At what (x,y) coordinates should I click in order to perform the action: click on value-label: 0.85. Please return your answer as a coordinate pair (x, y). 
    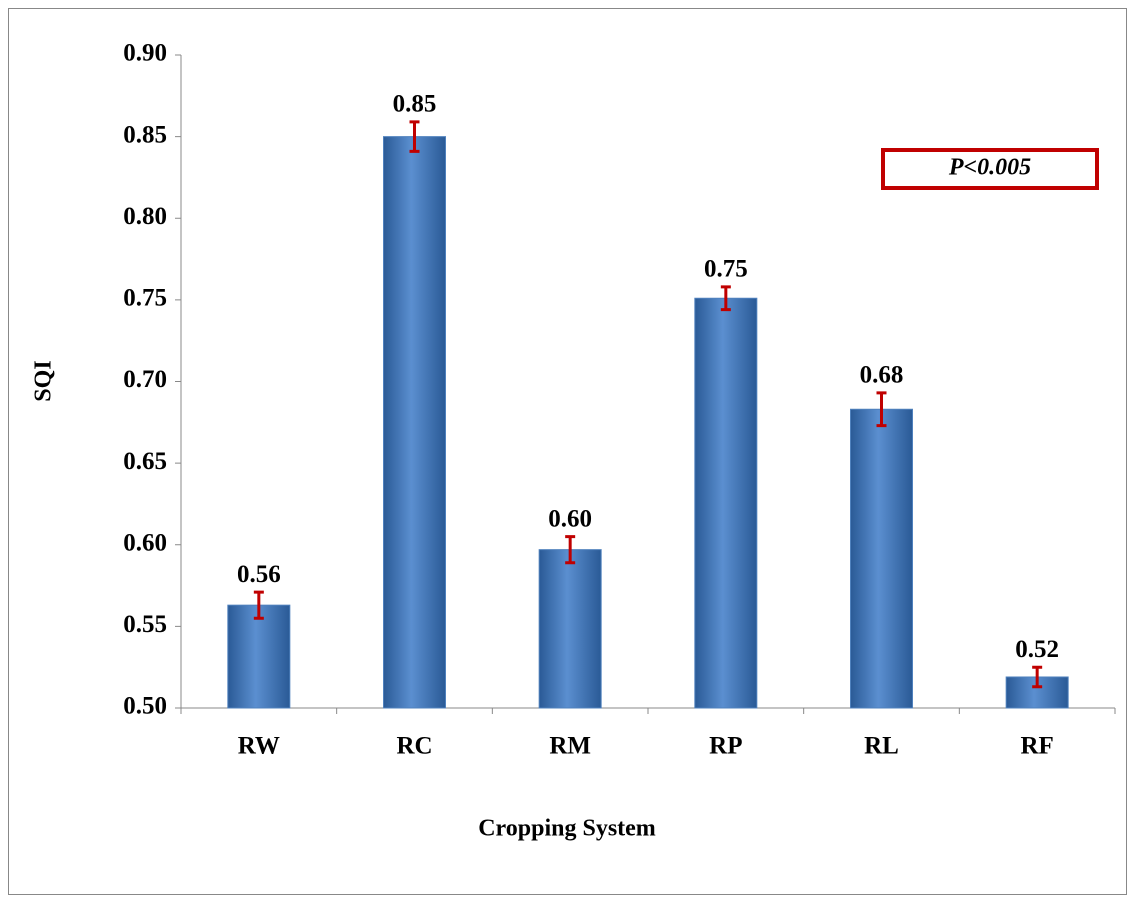
    Looking at the image, I should click on (415, 104).